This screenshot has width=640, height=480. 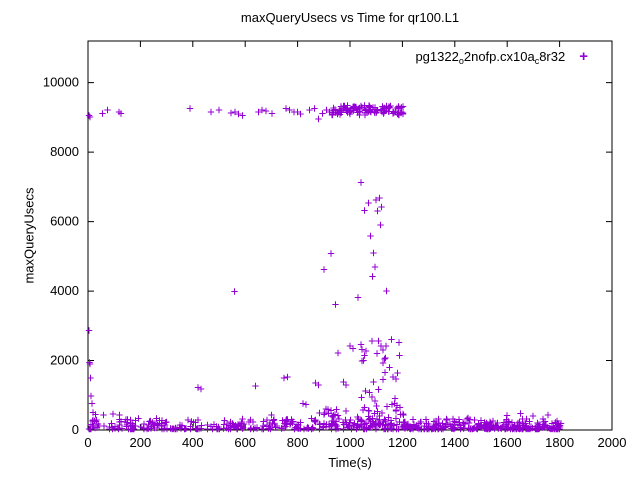 I want to click on x-tick-label: 1200, so click(x=402, y=442).